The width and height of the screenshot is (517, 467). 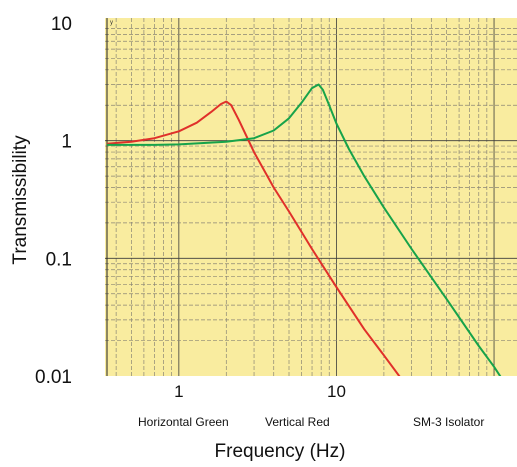 I want to click on y-tick-label: 10, so click(x=61, y=24).